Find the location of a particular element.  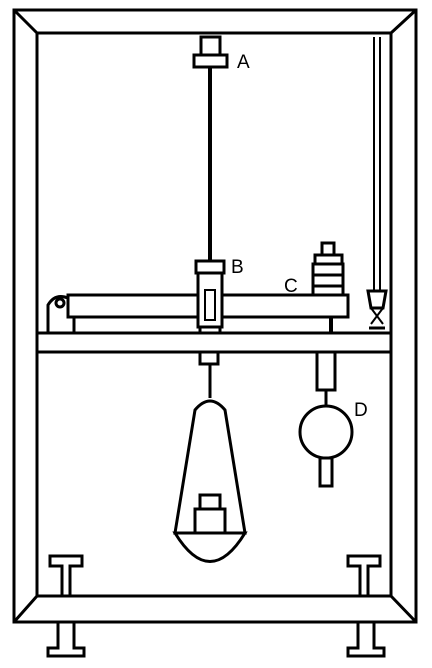

clamp-a is located at coordinates (210, 52).